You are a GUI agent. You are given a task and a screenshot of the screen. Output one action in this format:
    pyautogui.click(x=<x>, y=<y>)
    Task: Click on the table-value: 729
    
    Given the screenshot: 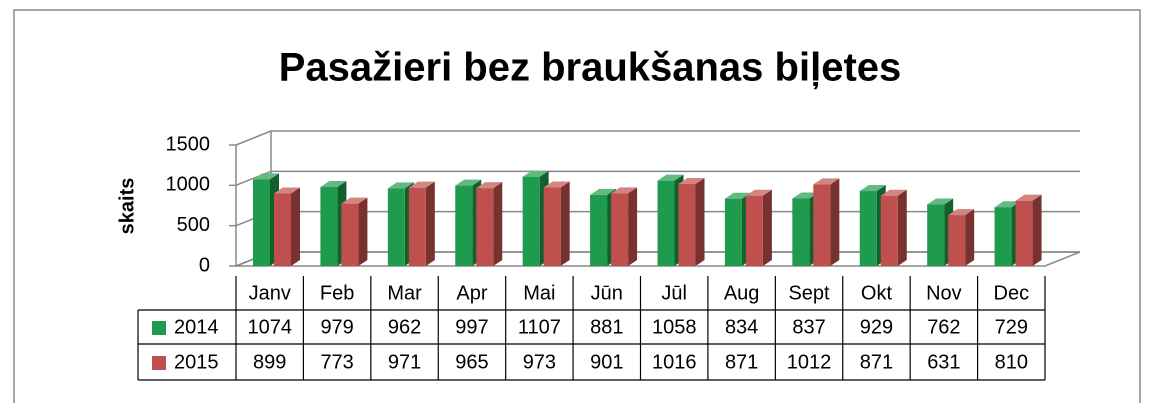 What is the action you would take?
    pyautogui.click(x=1011, y=327)
    